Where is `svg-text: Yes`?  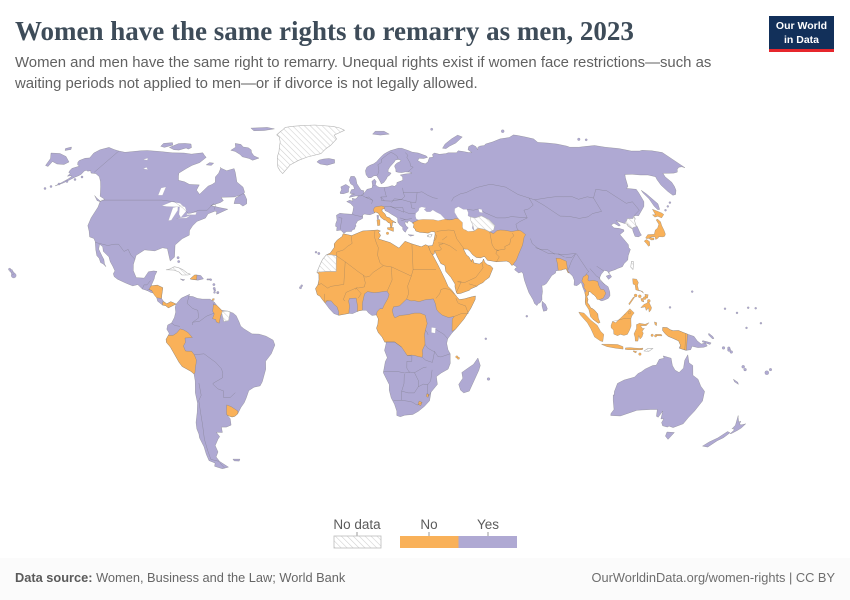 svg-text: Yes is located at coordinates (488, 524).